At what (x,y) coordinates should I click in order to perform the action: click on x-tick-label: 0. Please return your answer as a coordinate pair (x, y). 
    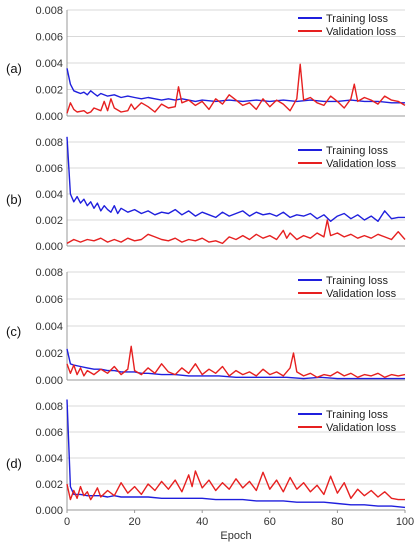
    Looking at the image, I should click on (67, 522).